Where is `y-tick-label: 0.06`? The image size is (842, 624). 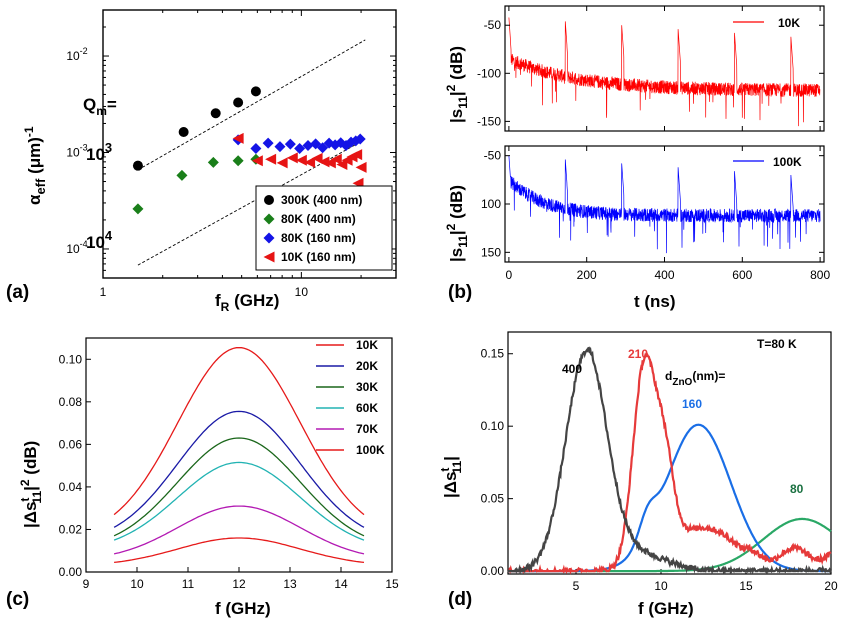 y-tick-label: 0.06 is located at coordinates (71, 444).